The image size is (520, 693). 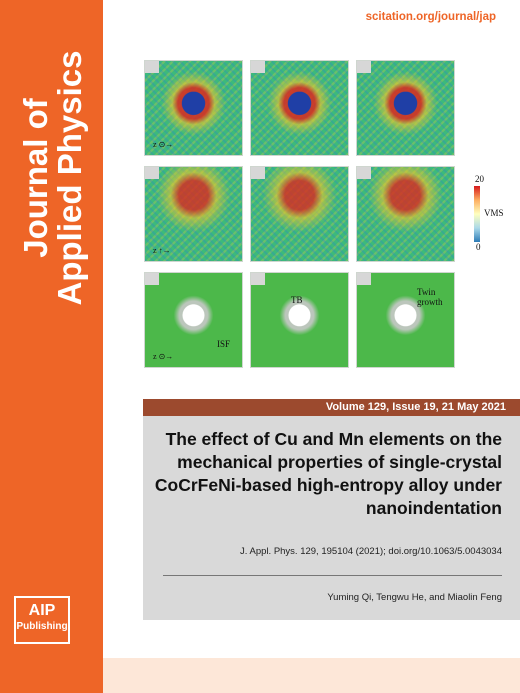 I want to click on figure-panel-r1c2, so click(x=299, y=108).